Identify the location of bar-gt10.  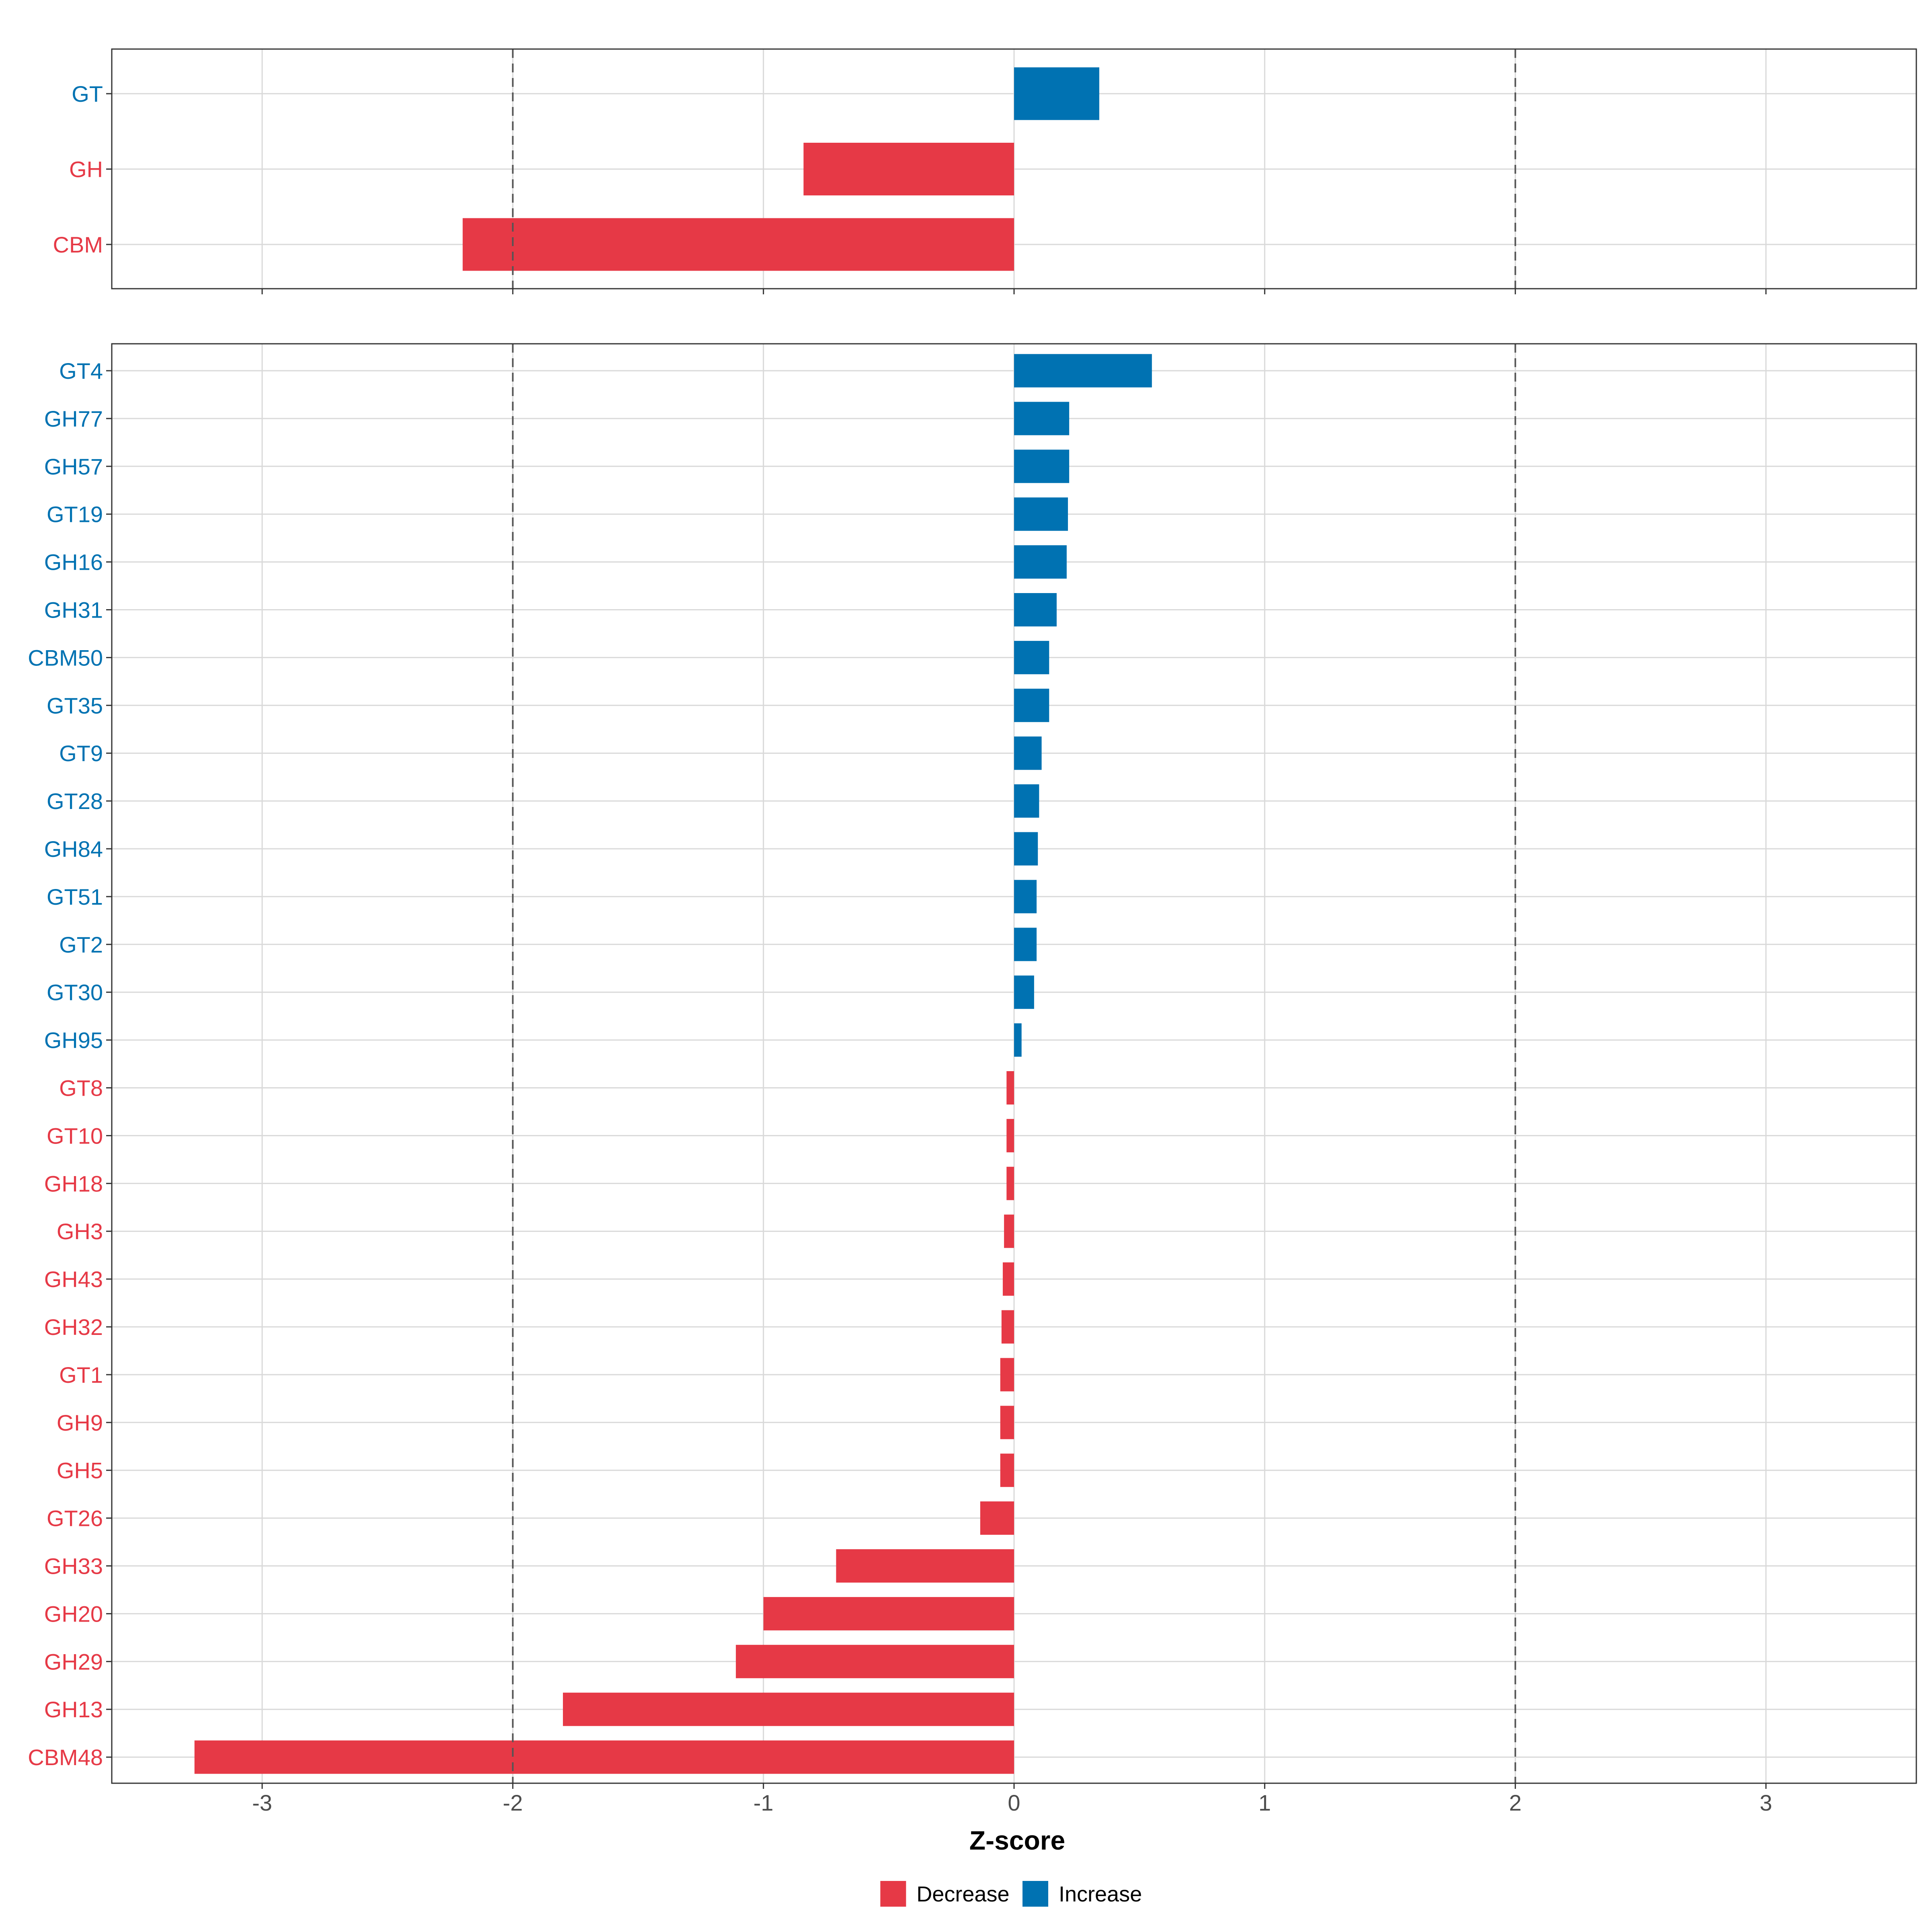
(1010, 1135).